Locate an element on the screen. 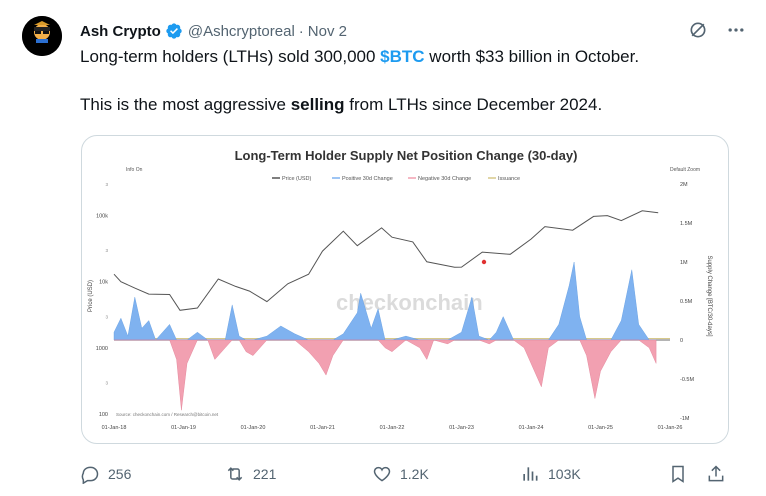  x-tick-label: 01-Jan-22 is located at coordinates (392, 428).